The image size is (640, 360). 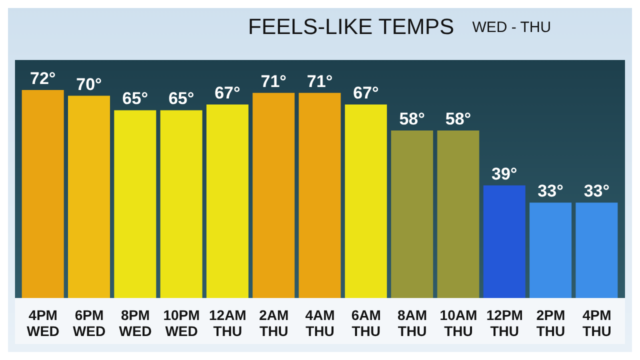 What do you see at coordinates (89, 323) in the screenshot?
I see `x-tick-label: 6PM WED` at bounding box center [89, 323].